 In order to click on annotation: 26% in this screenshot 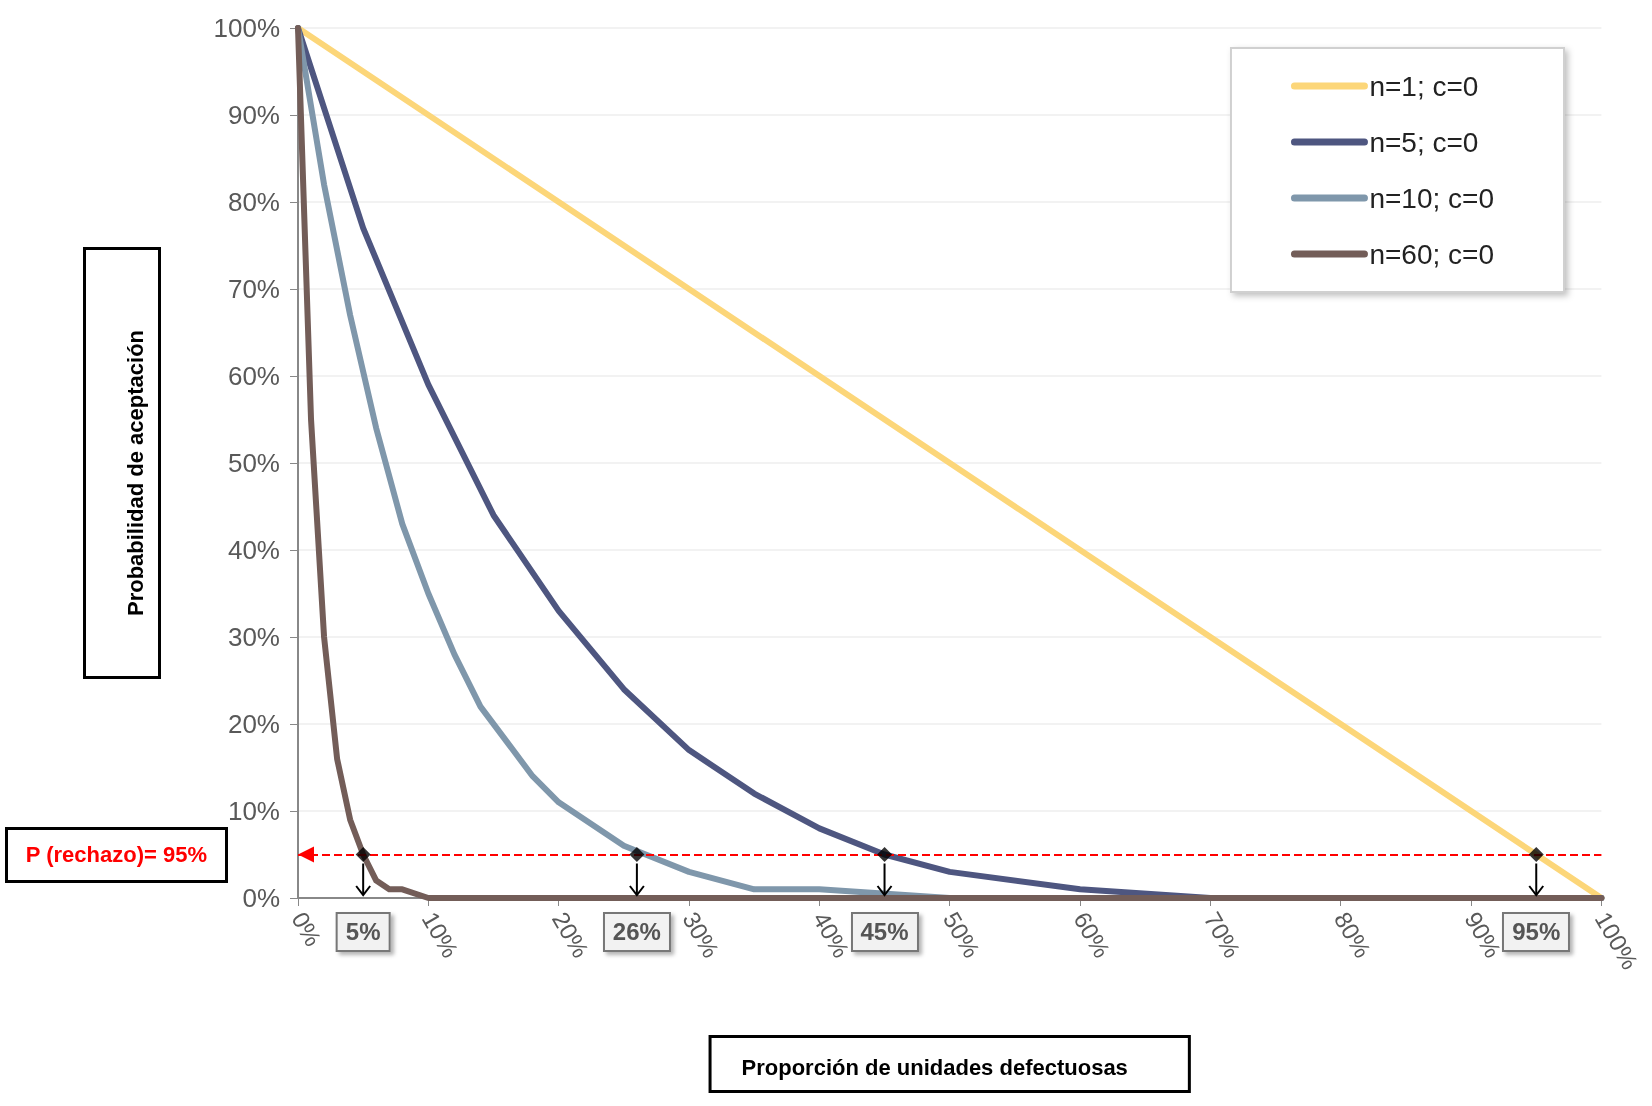, I will do `click(636, 932)`.